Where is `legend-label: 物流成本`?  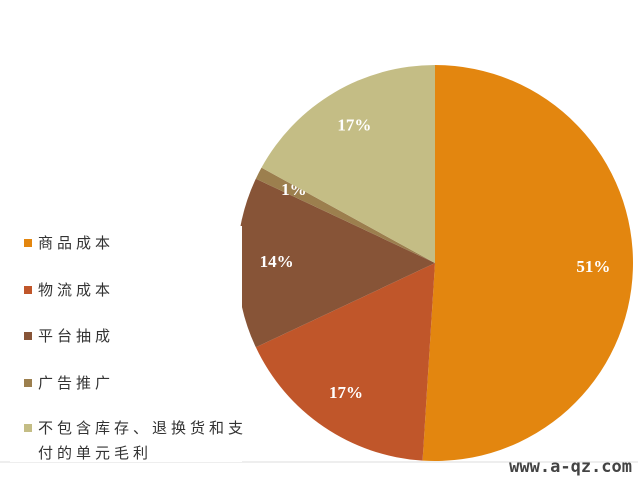
legend-label: 物流成本 is located at coordinates (76, 290).